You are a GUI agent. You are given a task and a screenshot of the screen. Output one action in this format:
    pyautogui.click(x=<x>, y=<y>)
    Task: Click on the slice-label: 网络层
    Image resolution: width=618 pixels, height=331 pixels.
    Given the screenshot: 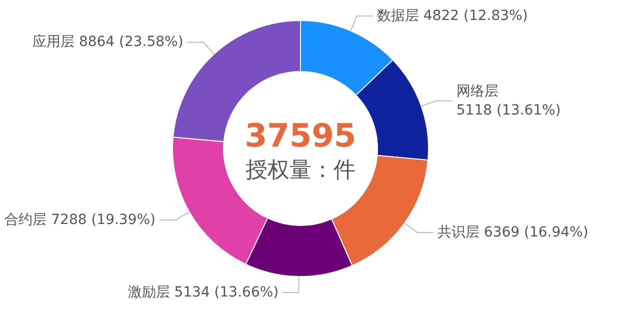 What is the action you would take?
    pyautogui.click(x=477, y=91)
    